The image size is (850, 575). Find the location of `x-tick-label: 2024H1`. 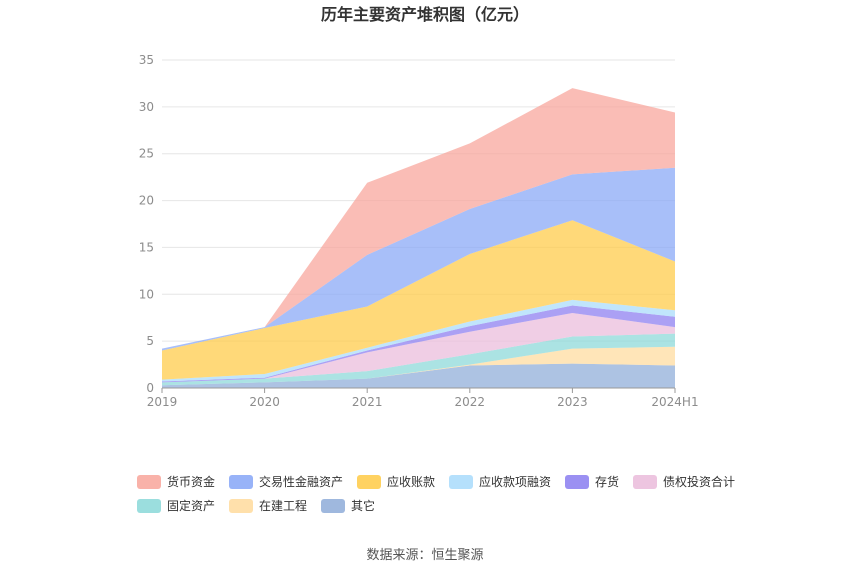

x-tick-label: 2024H1 is located at coordinates (674, 402).